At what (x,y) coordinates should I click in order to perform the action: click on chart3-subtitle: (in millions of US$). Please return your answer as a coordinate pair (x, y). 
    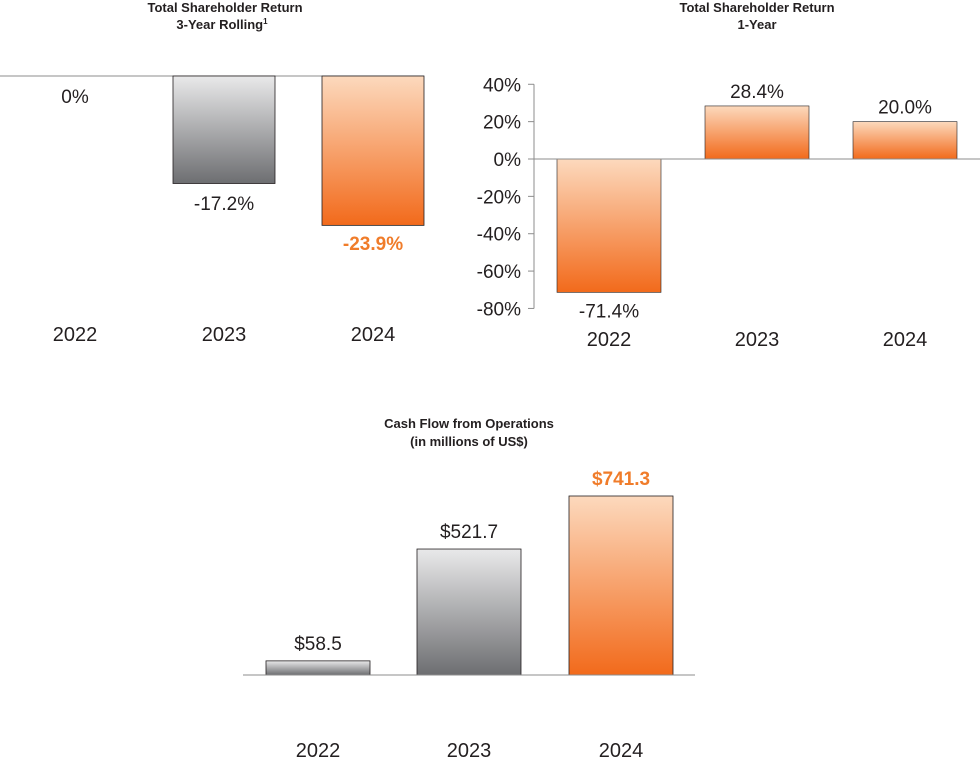
    Looking at the image, I should click on (469, 441).